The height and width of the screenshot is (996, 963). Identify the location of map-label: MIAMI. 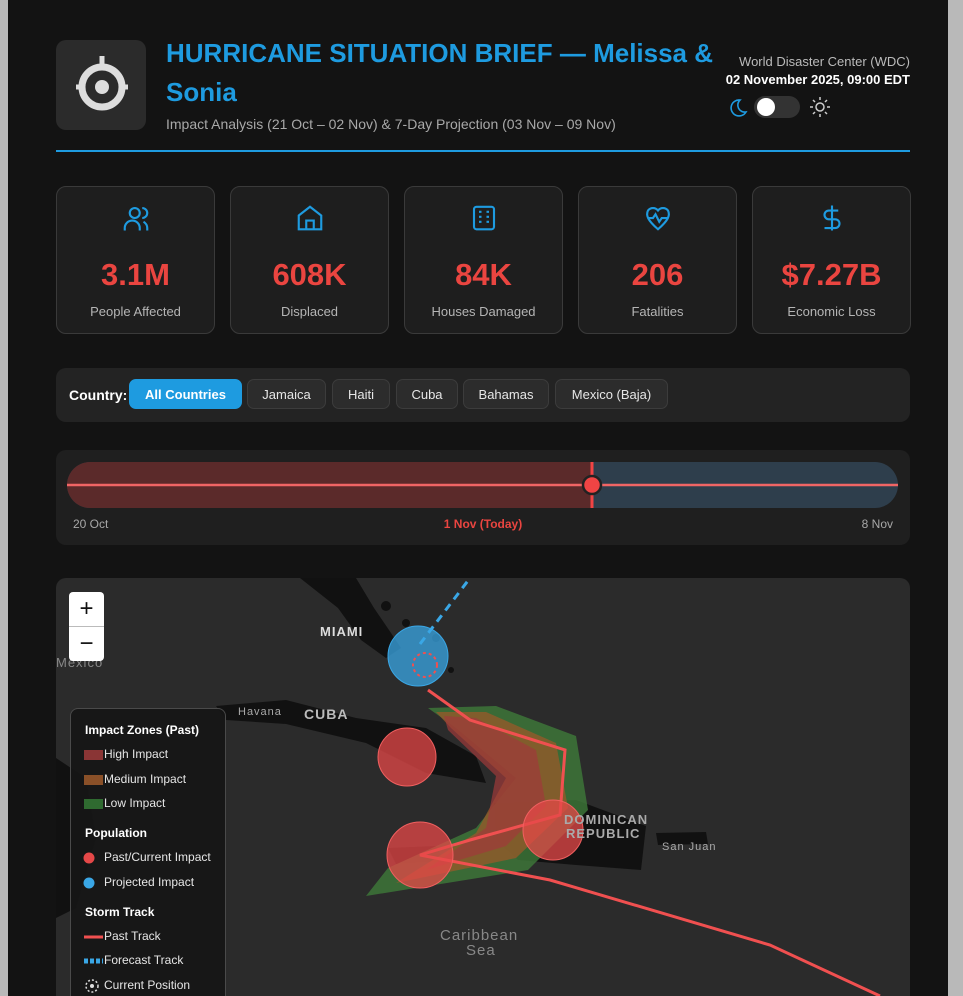
(341, 631).